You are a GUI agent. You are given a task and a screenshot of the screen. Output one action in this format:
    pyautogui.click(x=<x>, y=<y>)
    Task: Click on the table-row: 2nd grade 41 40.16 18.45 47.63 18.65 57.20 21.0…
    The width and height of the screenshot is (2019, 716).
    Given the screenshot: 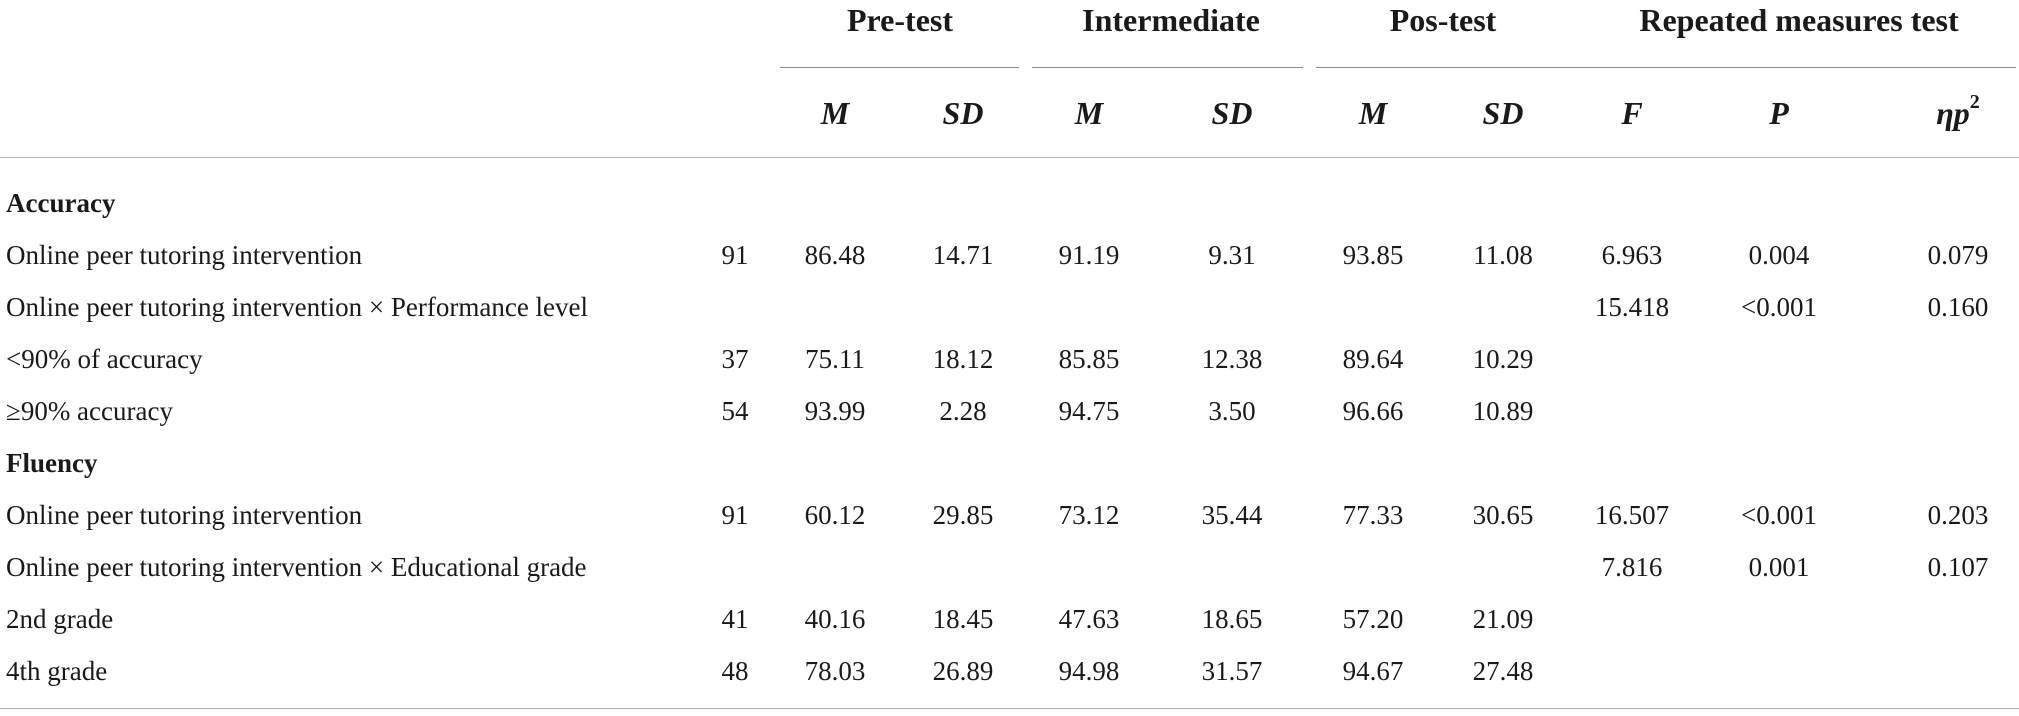 What is the action you would take?
    pyautogui.click(x=1009, y=622)
    